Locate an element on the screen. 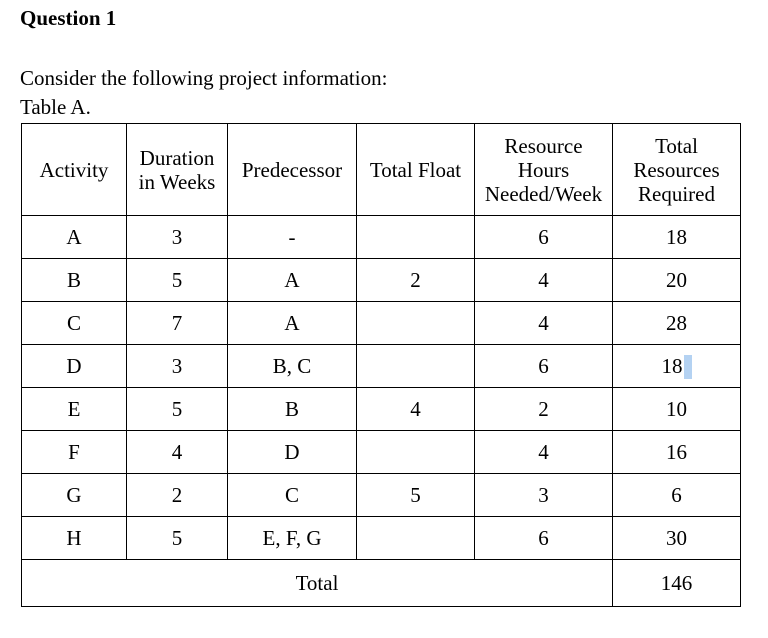  cell-duration: 2 is located at coordinates (177, 495).